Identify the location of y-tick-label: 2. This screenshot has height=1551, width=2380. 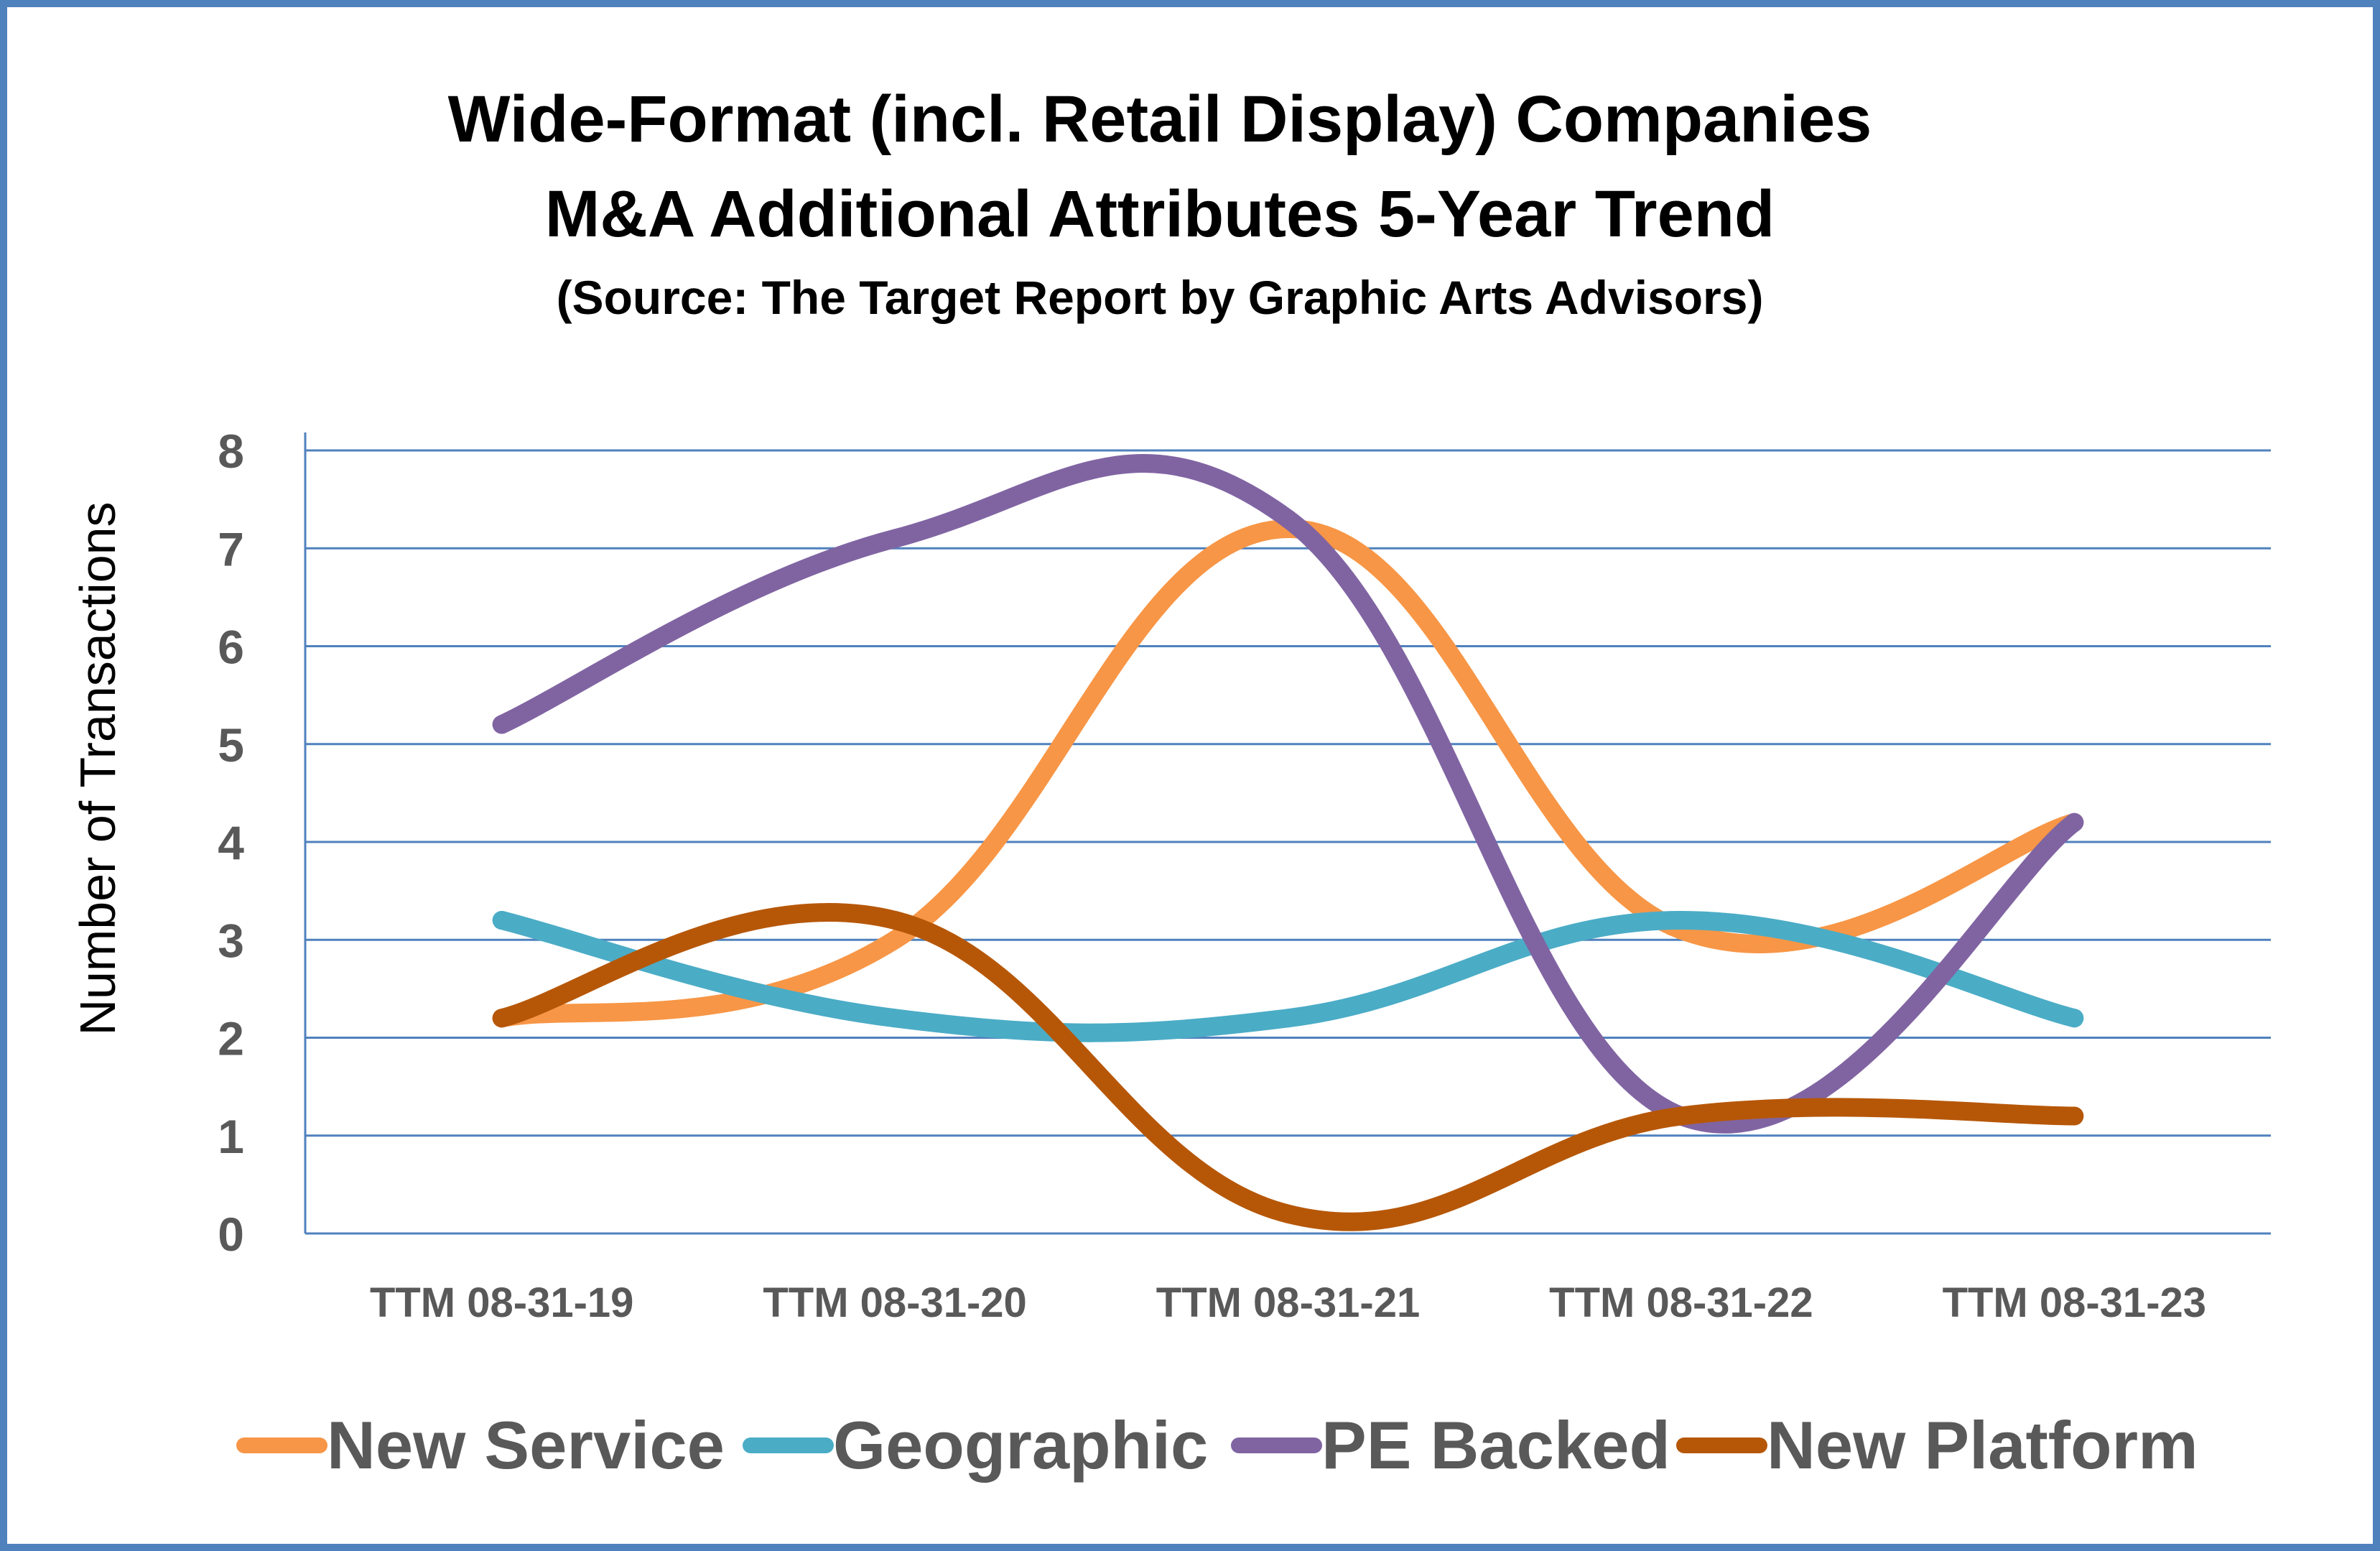
(231, 1038).